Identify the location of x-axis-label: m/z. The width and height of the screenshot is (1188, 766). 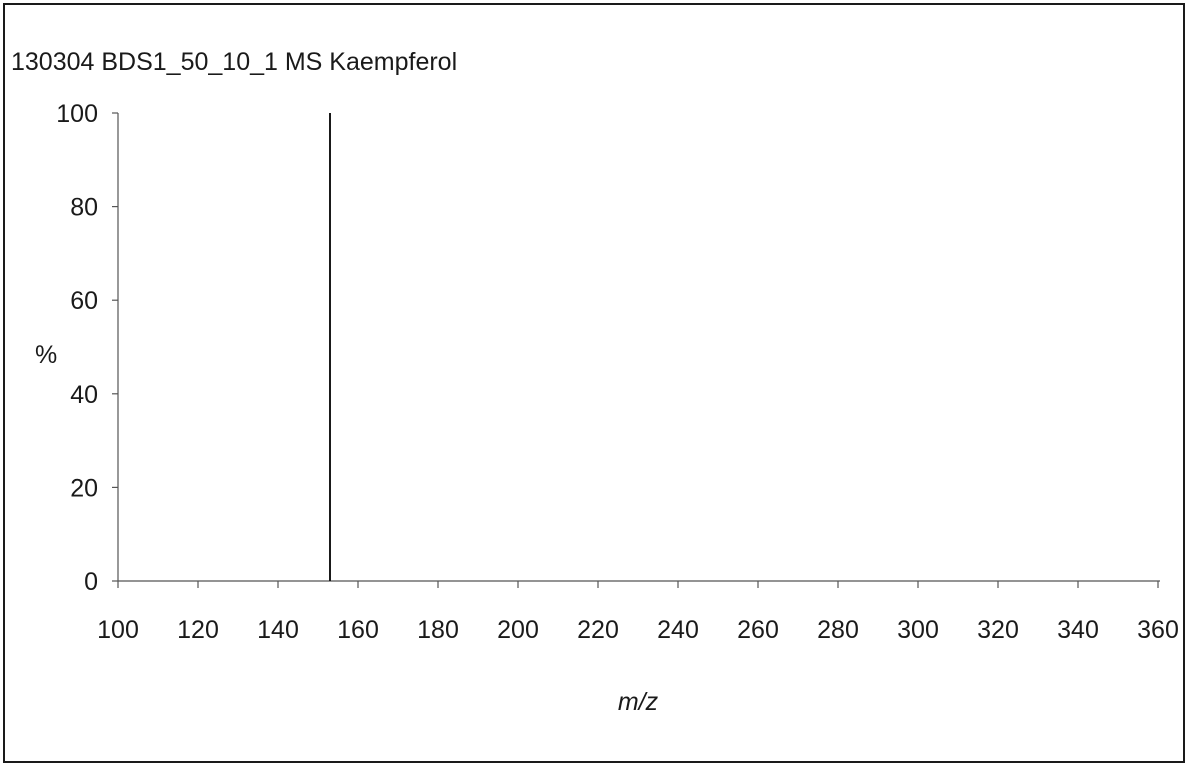
(638, 702).